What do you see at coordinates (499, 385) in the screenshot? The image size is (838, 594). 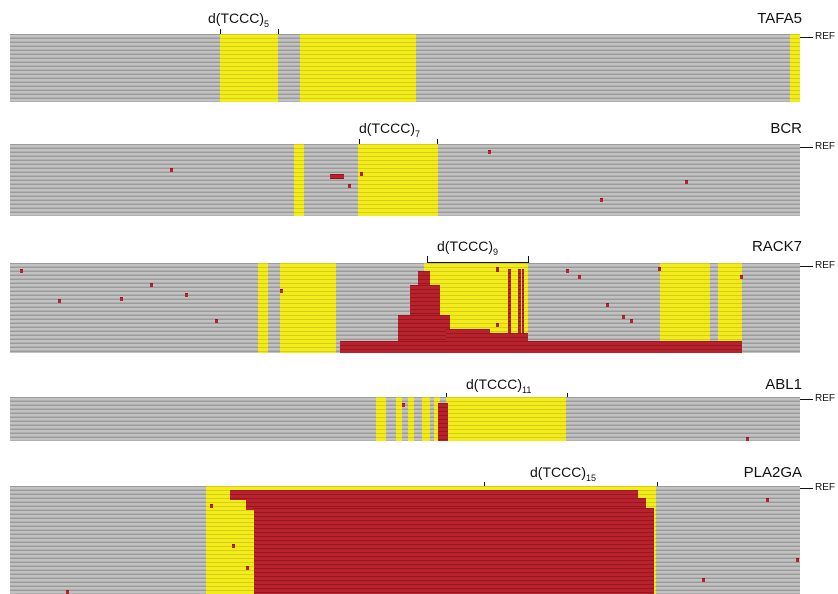 I see `motif-label: d(TCCC)11` at bounding box center [499, 385].